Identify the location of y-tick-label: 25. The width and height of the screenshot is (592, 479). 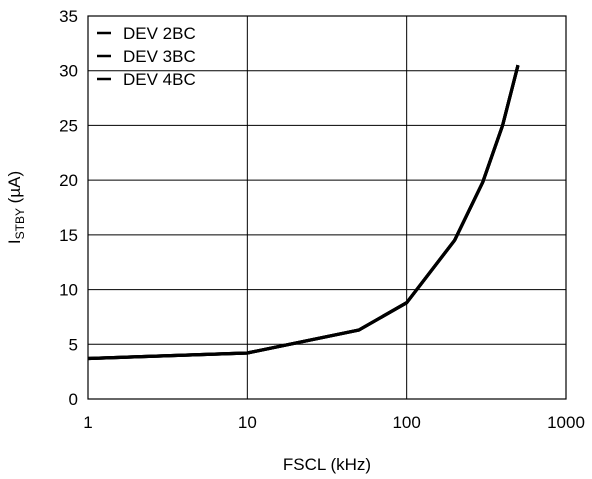
(68, 125).